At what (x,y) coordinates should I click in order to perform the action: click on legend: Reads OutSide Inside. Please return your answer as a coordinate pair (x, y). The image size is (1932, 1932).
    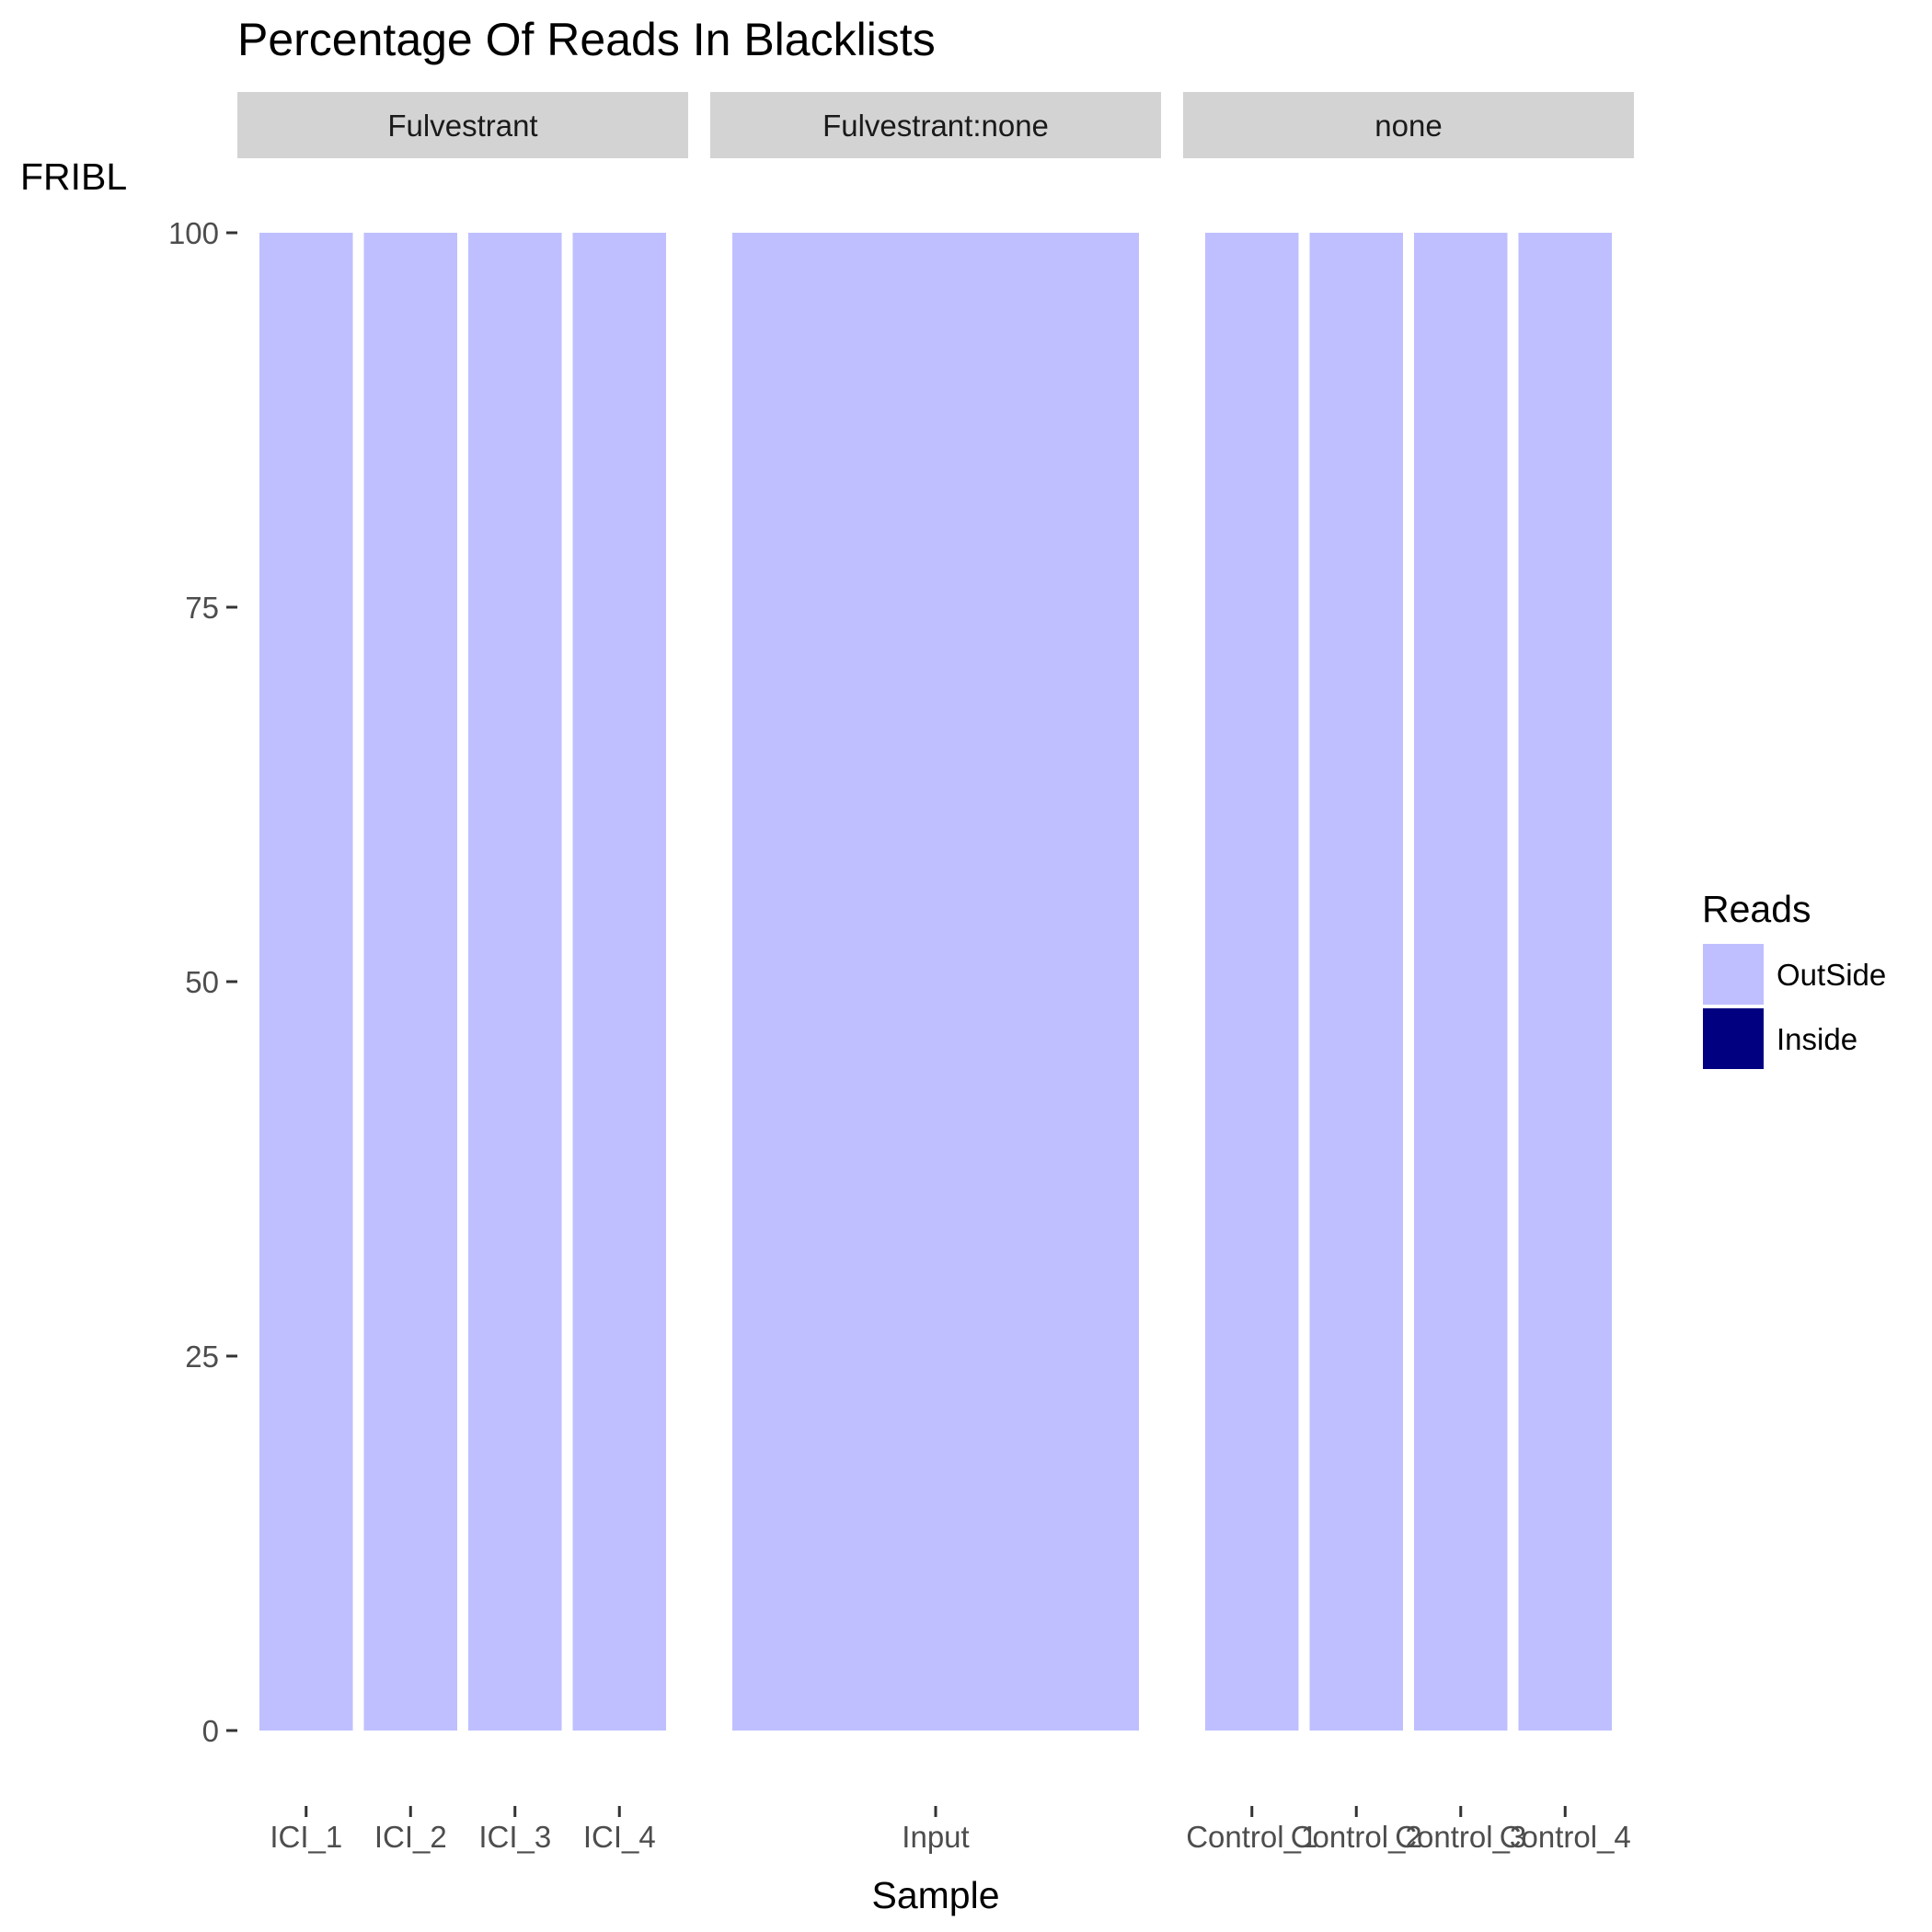
    Looking at the image, I should click on (1794, 978).